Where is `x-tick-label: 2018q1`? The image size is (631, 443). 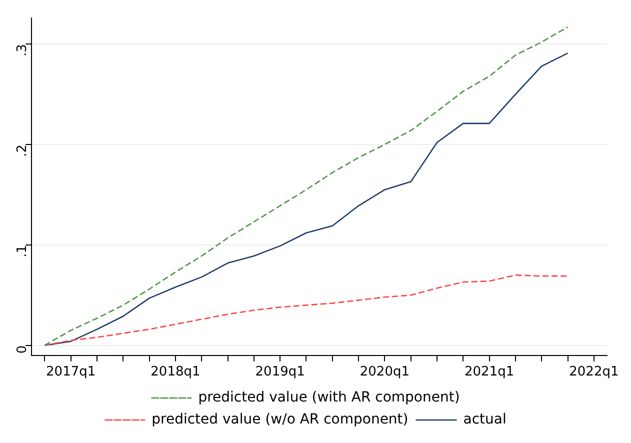
x-tick-label: 2018q1 is located at coordinates (175, 372).